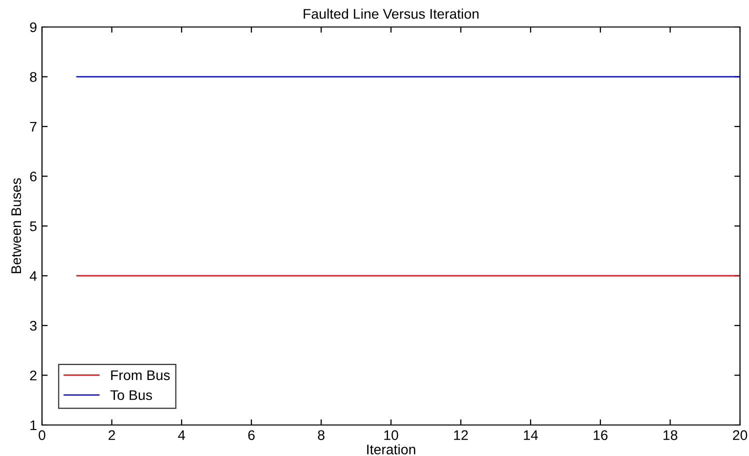 The image size is (749, 456). I want to click on y-tick-label: 8, so click(33, 77).